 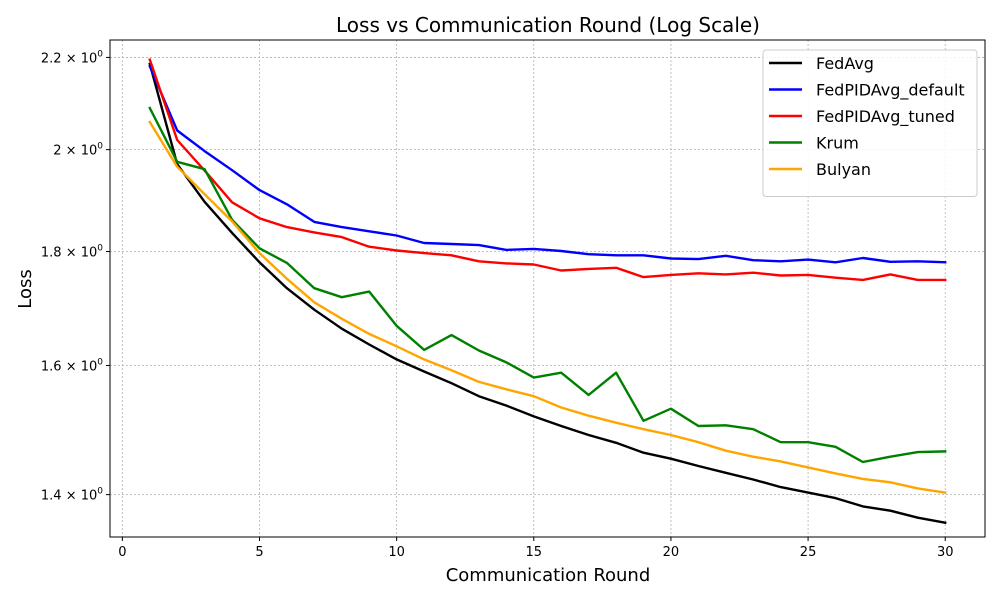 What do you see at coordinates (75, 151) in the screenshot?
I see `y-tick-label-base: 2 × 10` at bounding box center [75, 151].